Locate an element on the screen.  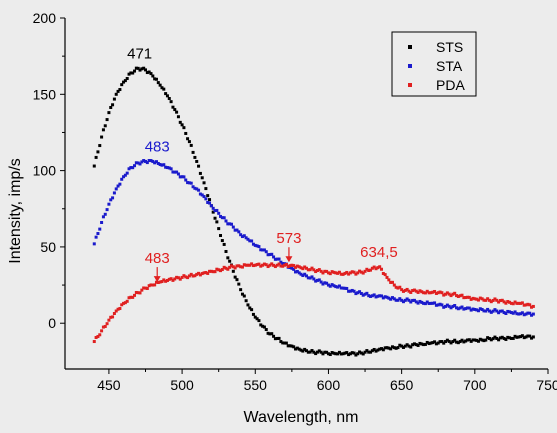
legend-box is located at coordinates (434, 64).